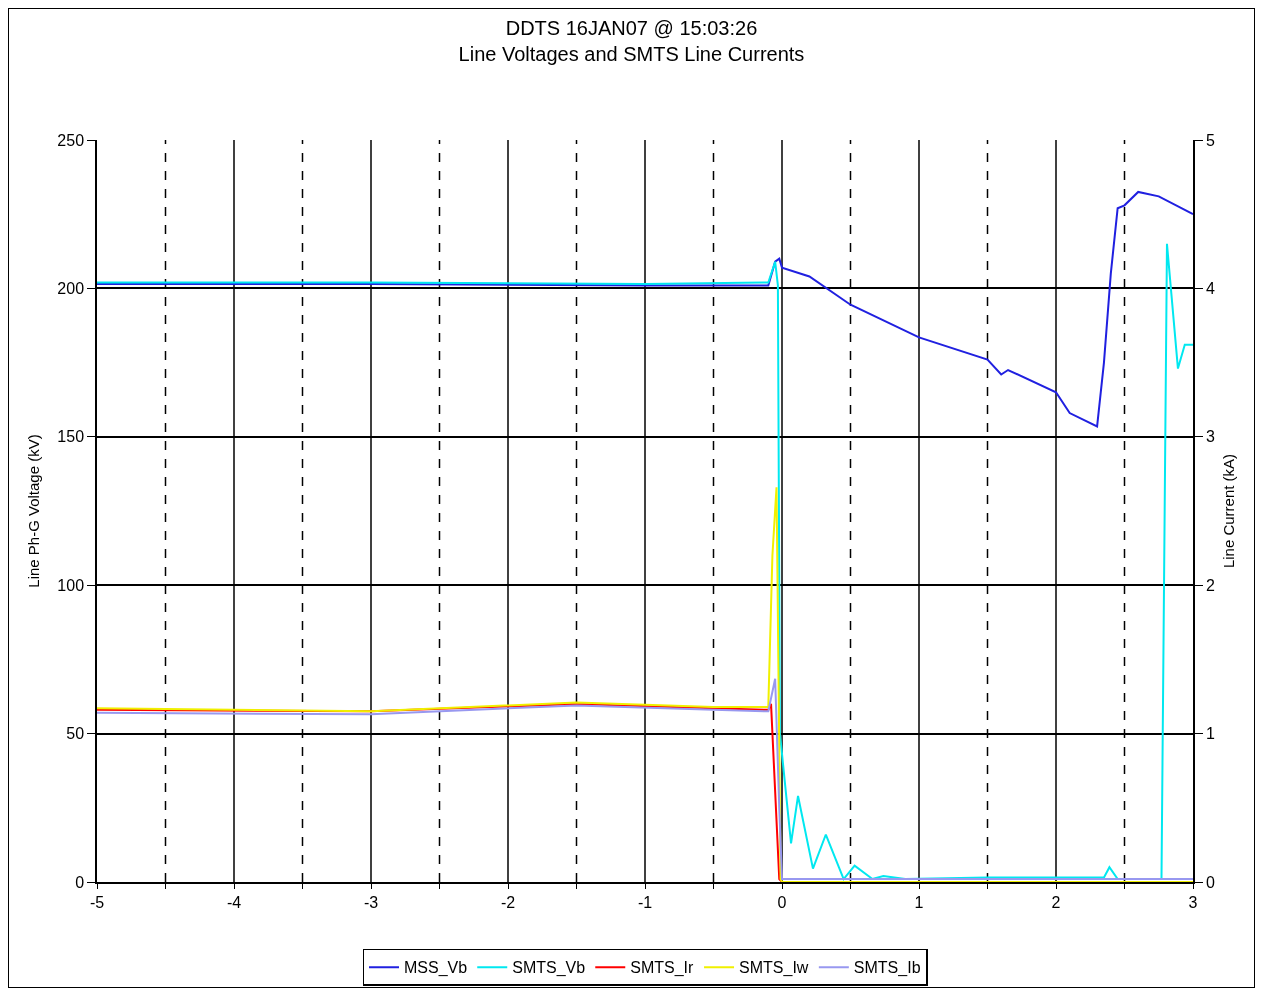 This screenshot has height=998, width=1263. What do you see at coordinates (631, 53) in the screenshot?
I see `chart-subtitle: Line Voltages and SMTS Line Currents` at bounding box center [631, 53].